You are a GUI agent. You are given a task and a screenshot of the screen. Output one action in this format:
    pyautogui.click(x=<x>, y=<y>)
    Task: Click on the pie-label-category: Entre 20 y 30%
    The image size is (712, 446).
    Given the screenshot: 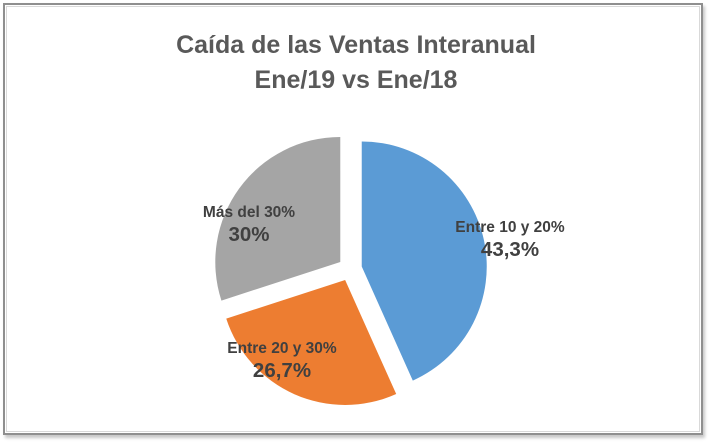 What is the action you would take?
    pyautogui.click(x=282, y=348)
    